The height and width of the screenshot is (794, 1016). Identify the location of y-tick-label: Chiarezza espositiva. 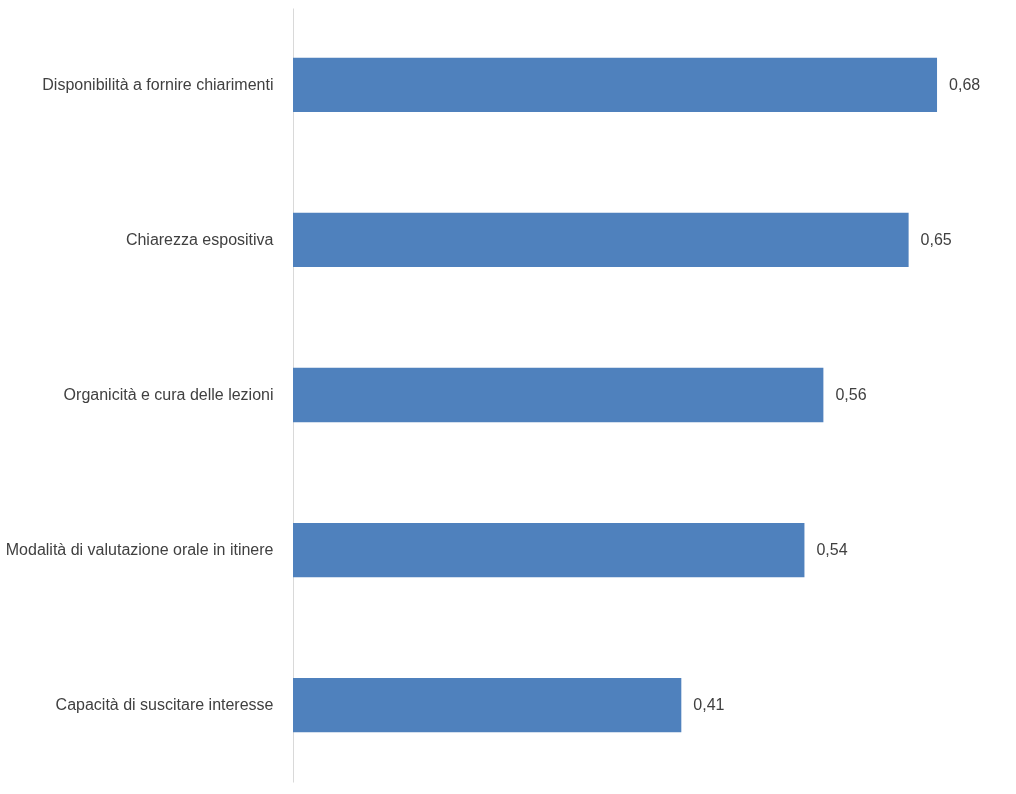
(199, 239).